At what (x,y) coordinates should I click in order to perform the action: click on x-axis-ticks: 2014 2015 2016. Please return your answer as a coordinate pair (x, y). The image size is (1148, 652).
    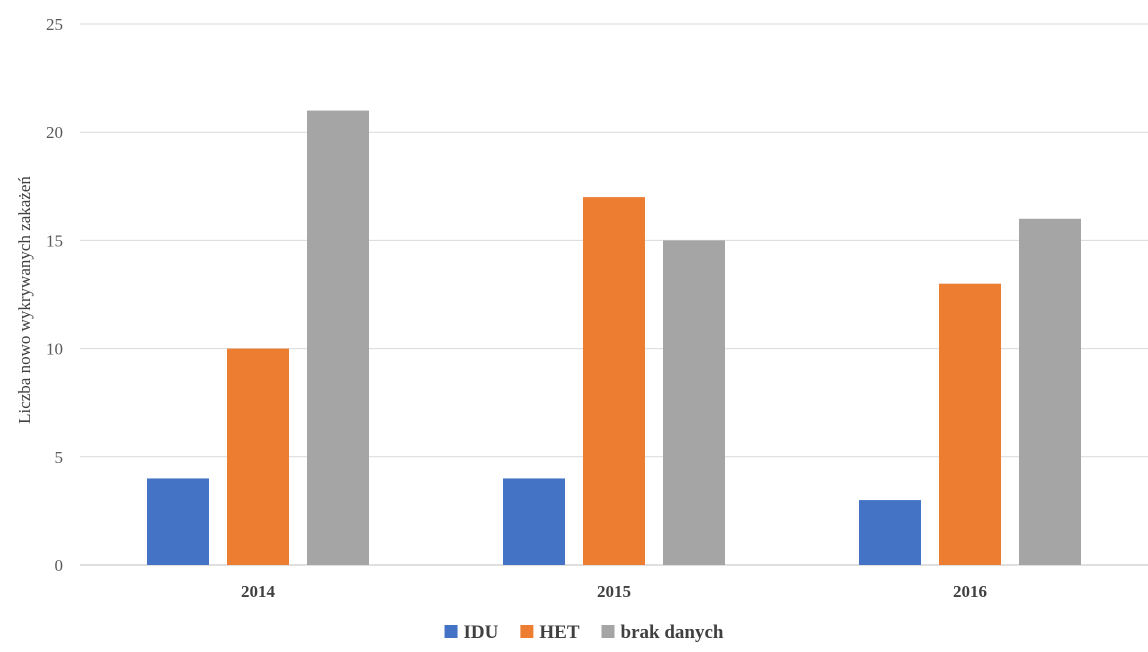
    Looking at the image, I should click on (614, 591).